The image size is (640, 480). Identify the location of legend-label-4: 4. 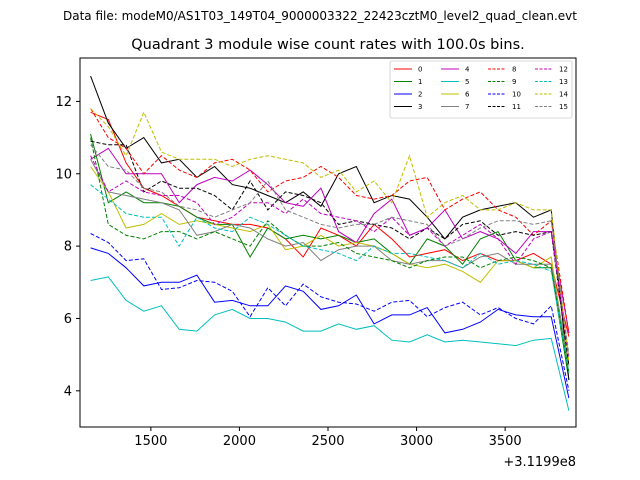
(467, 70).